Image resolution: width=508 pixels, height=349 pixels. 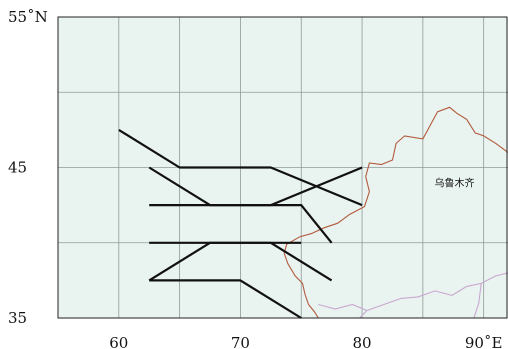 I want to click on x-tick-label: 60, so click(x=118, y=341).